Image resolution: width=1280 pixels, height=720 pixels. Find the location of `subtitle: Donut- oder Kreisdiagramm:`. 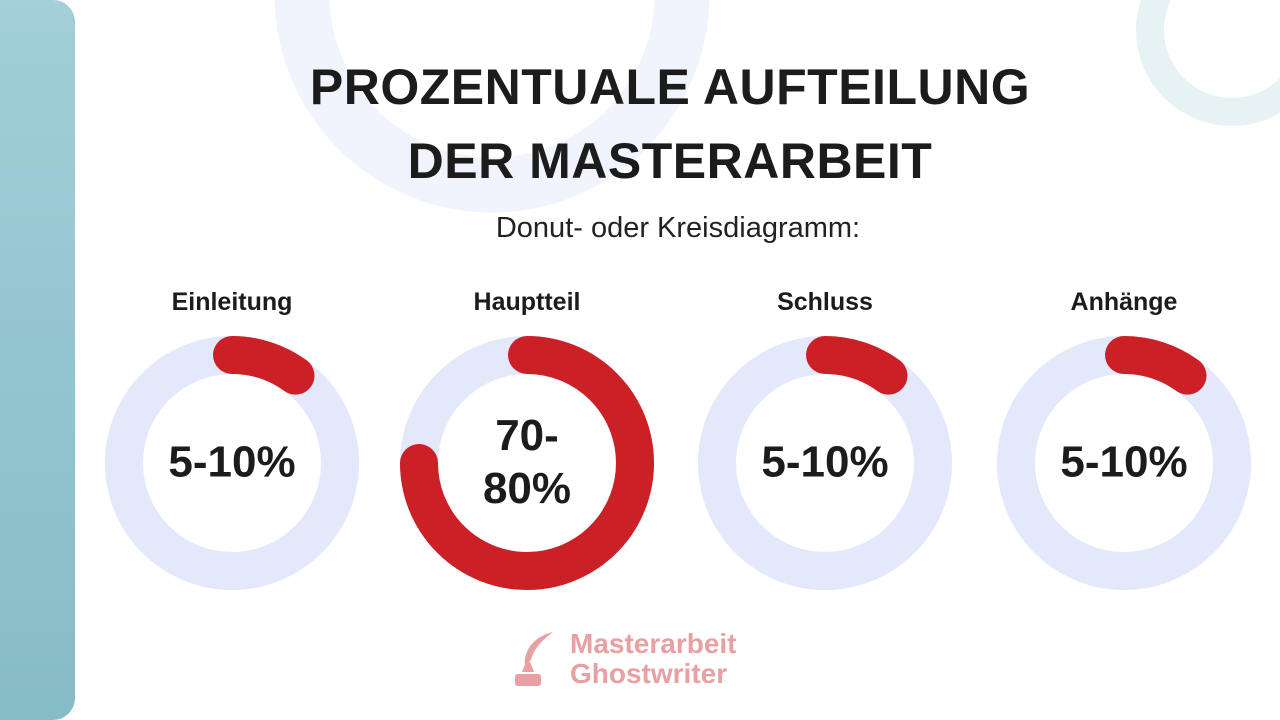

subtitle: Donut- oder Kreisdiagramm: is located at coordinates (678, 228).